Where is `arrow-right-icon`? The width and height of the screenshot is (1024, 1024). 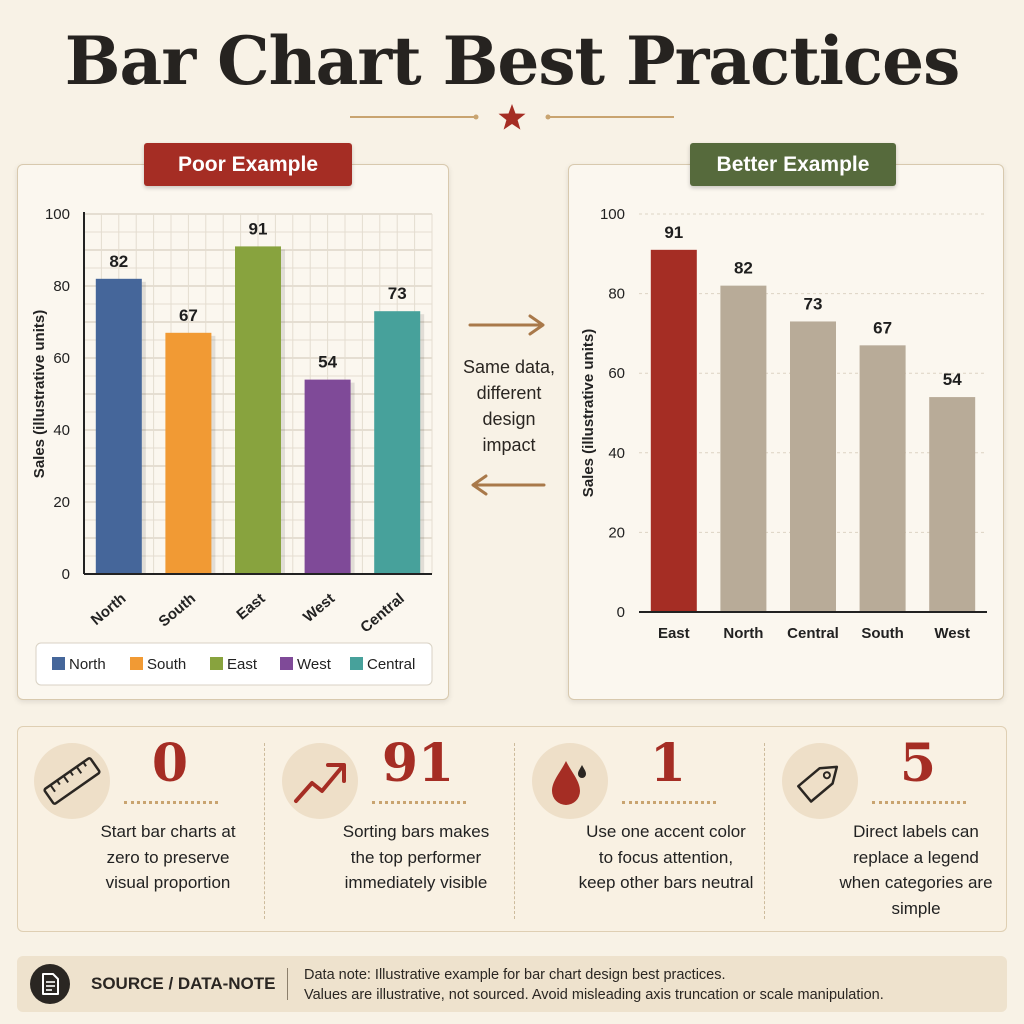
arrow-right-icon is located at coordinates (506, 325).